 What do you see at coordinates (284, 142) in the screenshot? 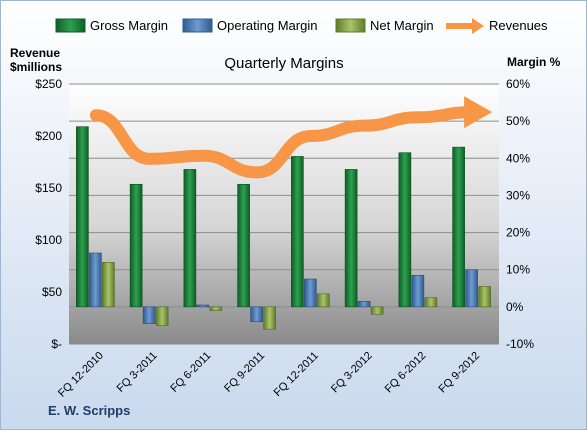
I see `revenue-line-path` at bounding box center [284, 142].